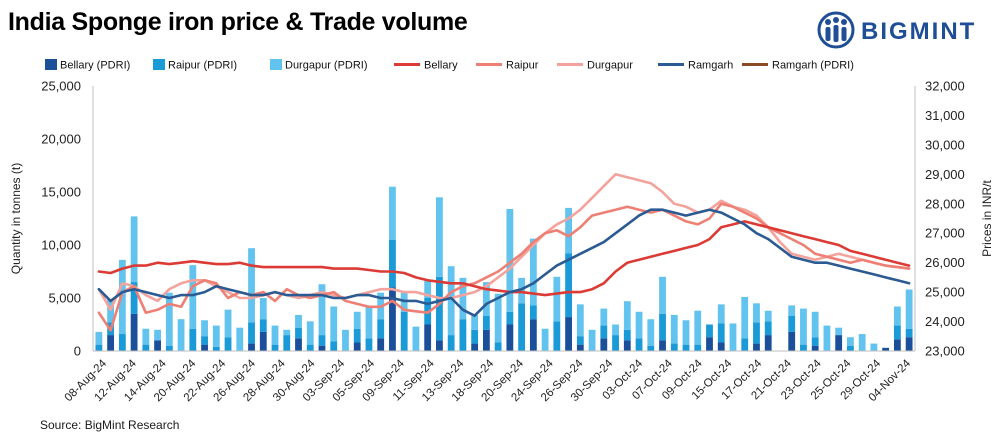  I want to click on source-note: Source: BigMint Research, so click(110, 425).